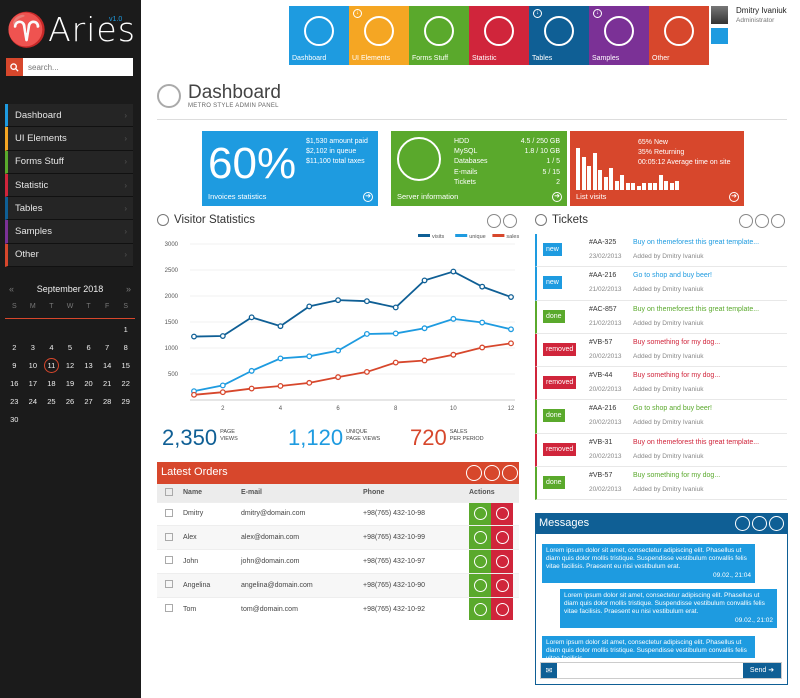 The width and height of the screenshot is (800, 698). What do you see at coordinates (14, 419) in the screenshot?
I see `calendar-day: 30` at bounding box center [14, 419].